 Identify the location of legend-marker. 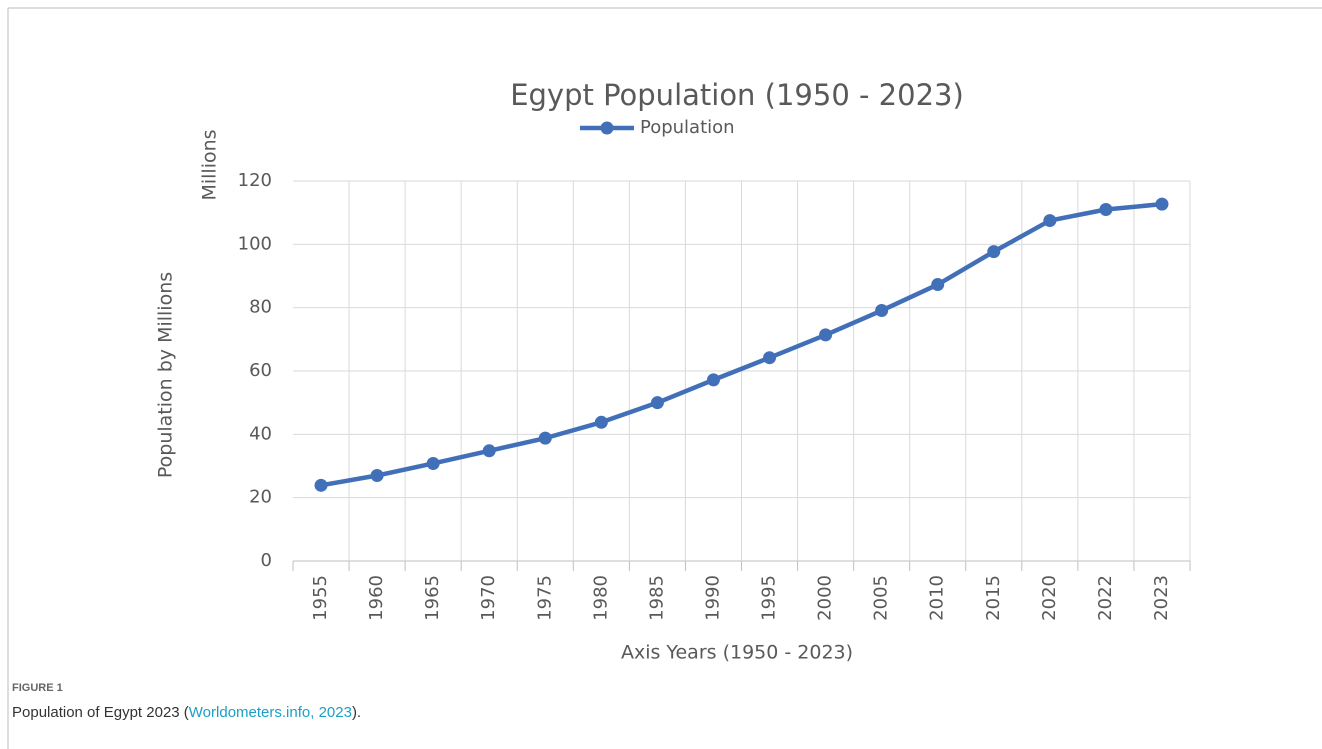
(607, 128).